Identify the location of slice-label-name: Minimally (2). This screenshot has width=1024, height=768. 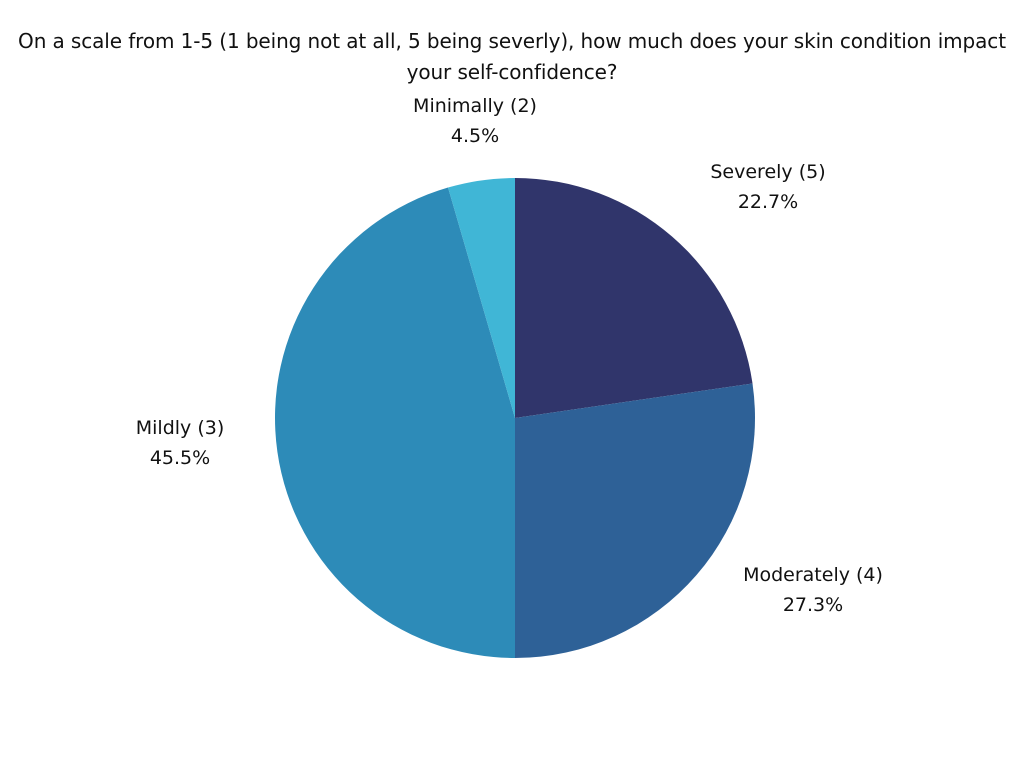
(475, 106).